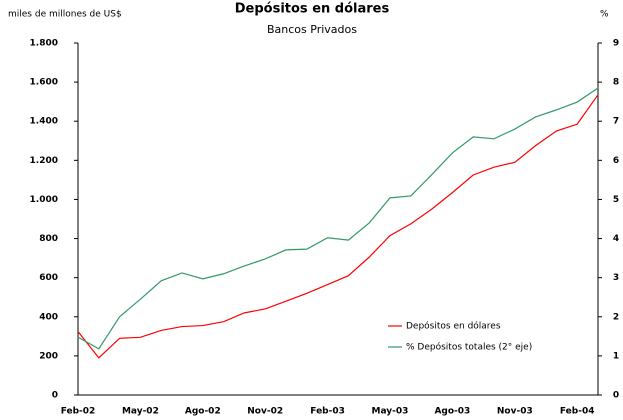  I want to click on y-tick-label: 400, so click(48, 317).